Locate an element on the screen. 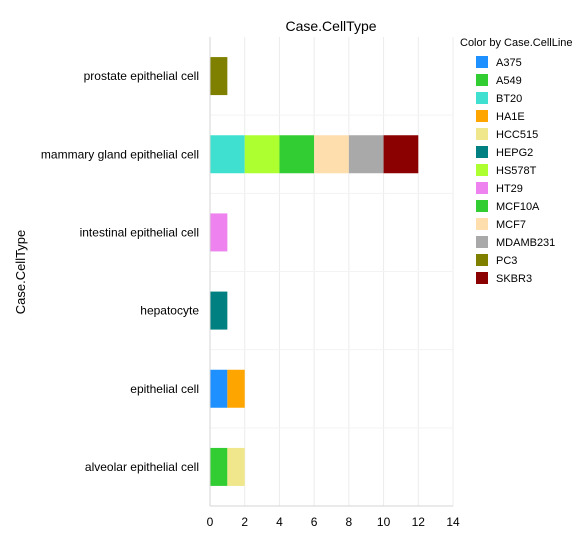  x-tick-label: 4 is located at coordinates (279, 522).